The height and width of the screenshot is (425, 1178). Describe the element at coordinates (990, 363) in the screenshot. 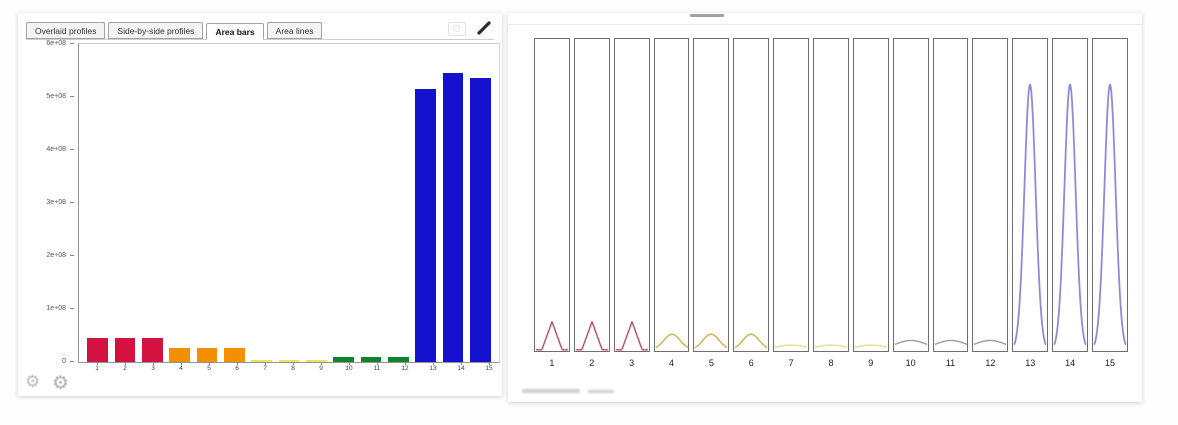

I see `facet-label: 12` at that location.